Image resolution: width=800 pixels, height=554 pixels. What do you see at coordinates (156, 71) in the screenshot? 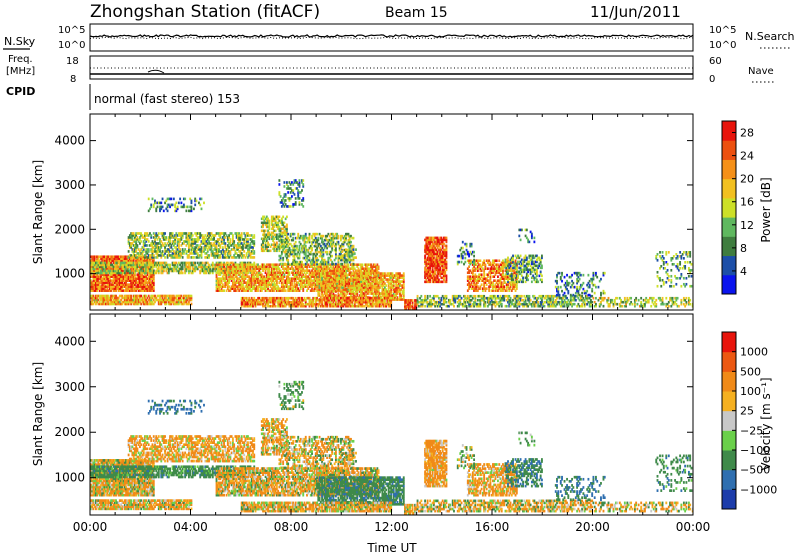
I see `nave-dip` at bounding box center [156, 71].